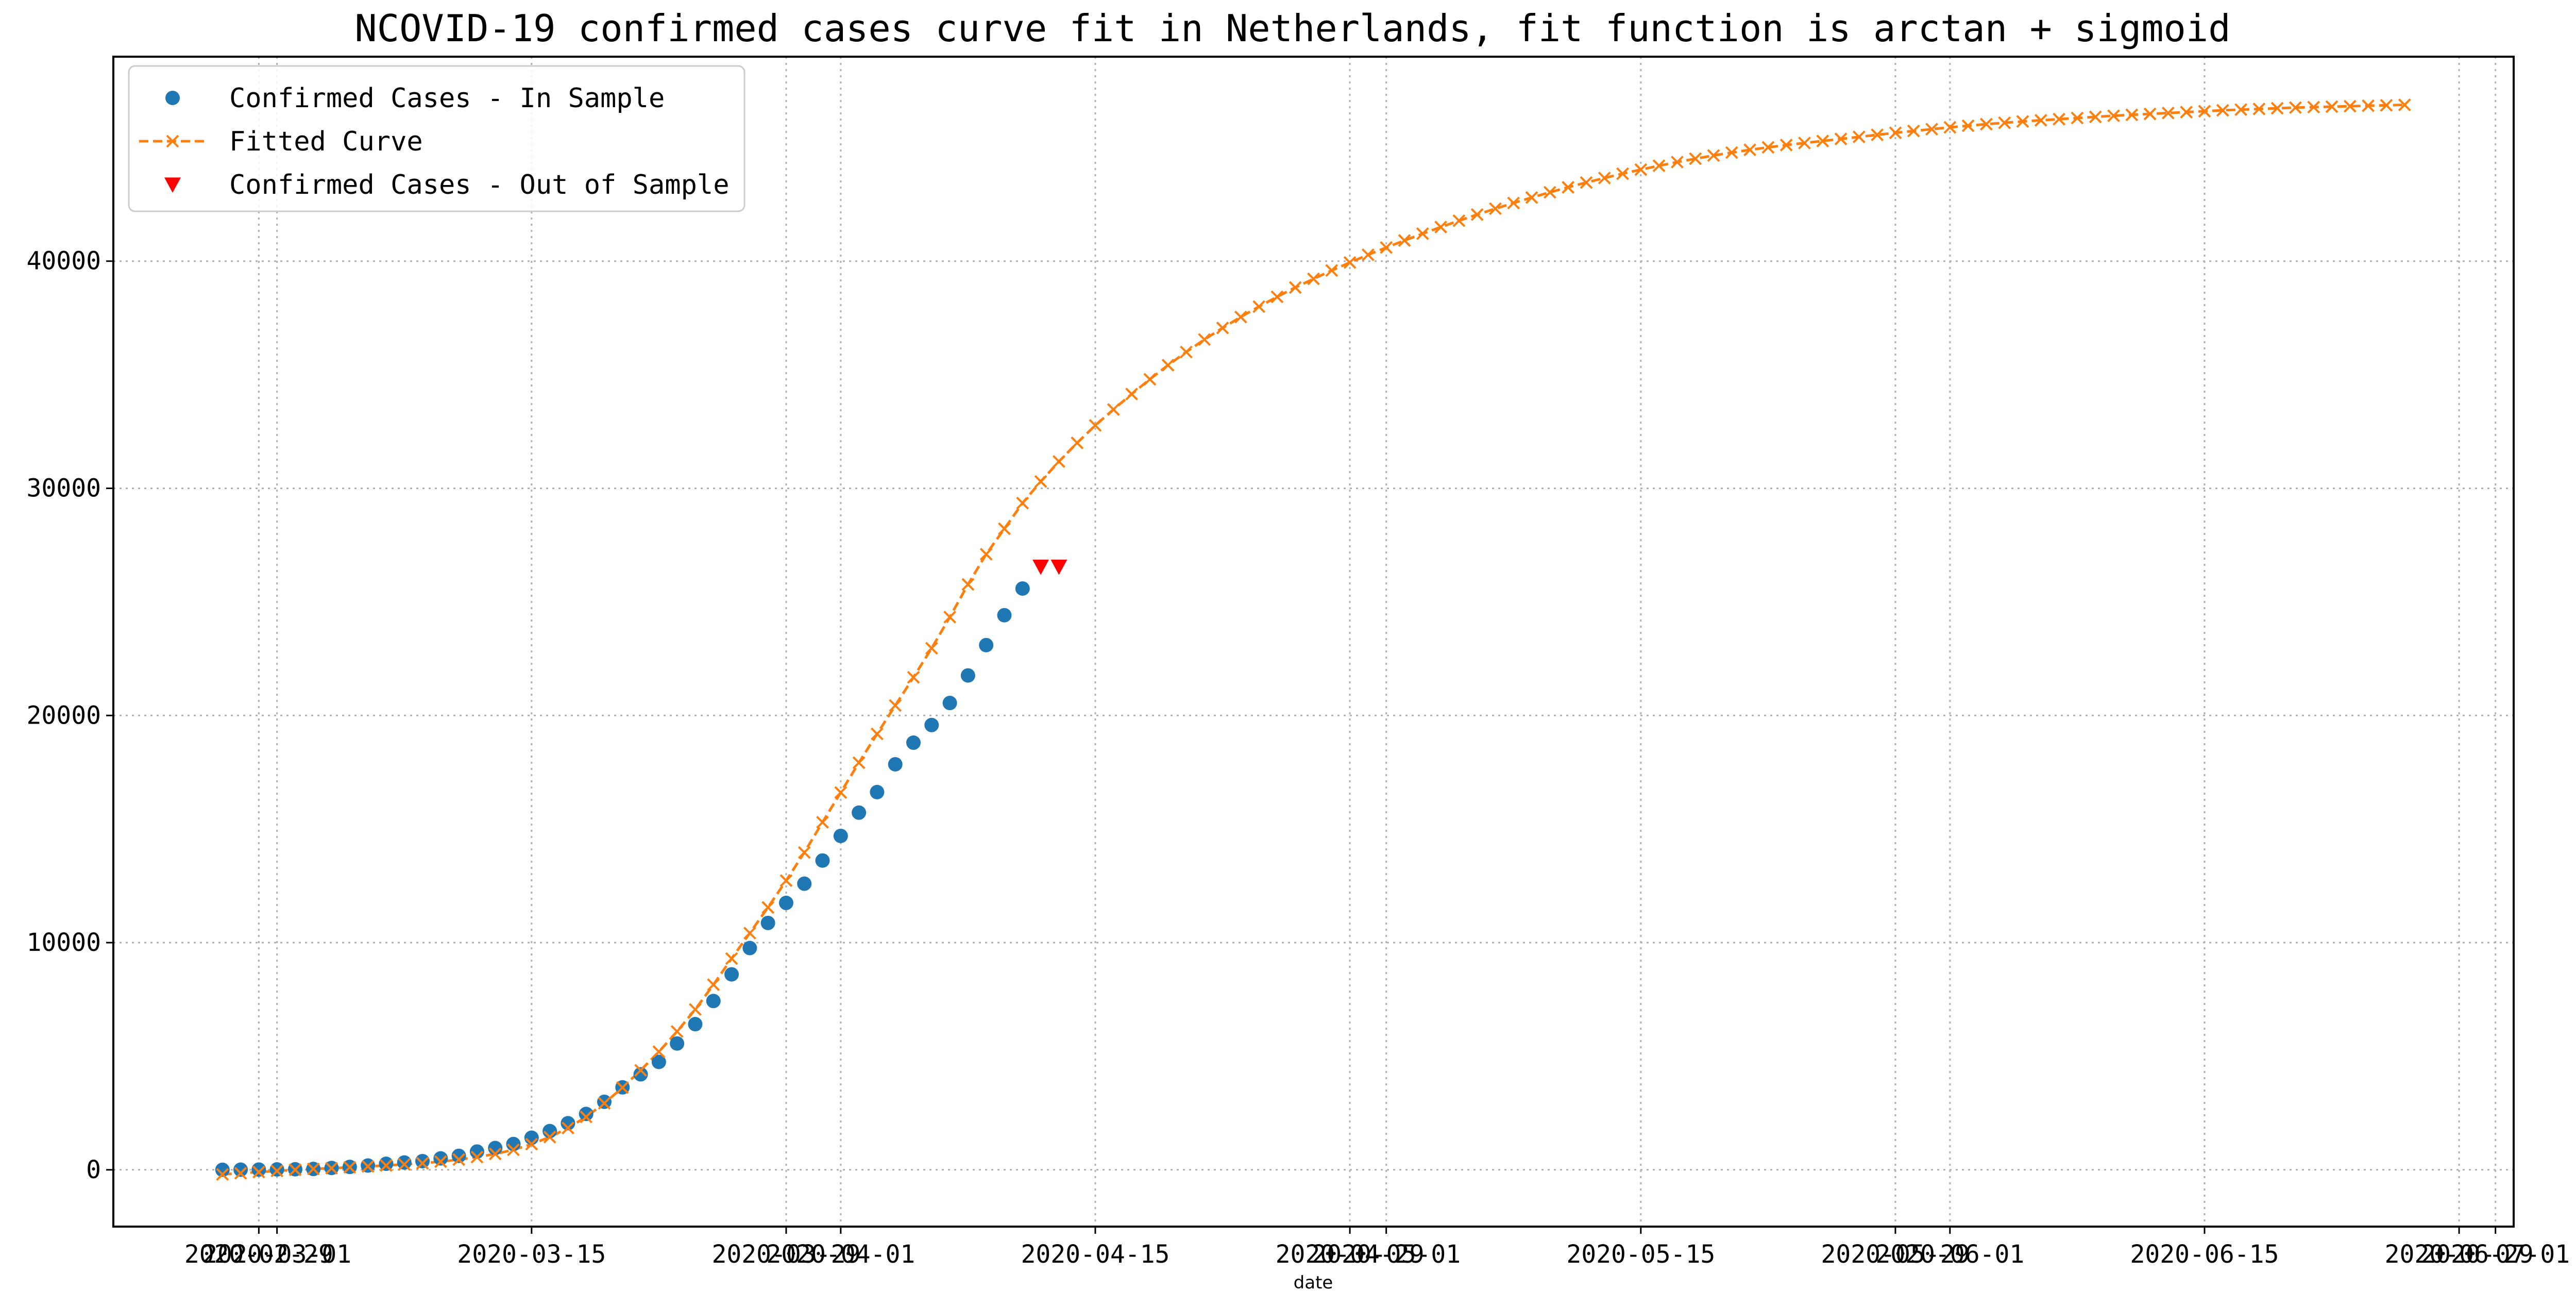  I want to click on legend-label: Confirmed Cases - Out of Sample, so click(479, 185).